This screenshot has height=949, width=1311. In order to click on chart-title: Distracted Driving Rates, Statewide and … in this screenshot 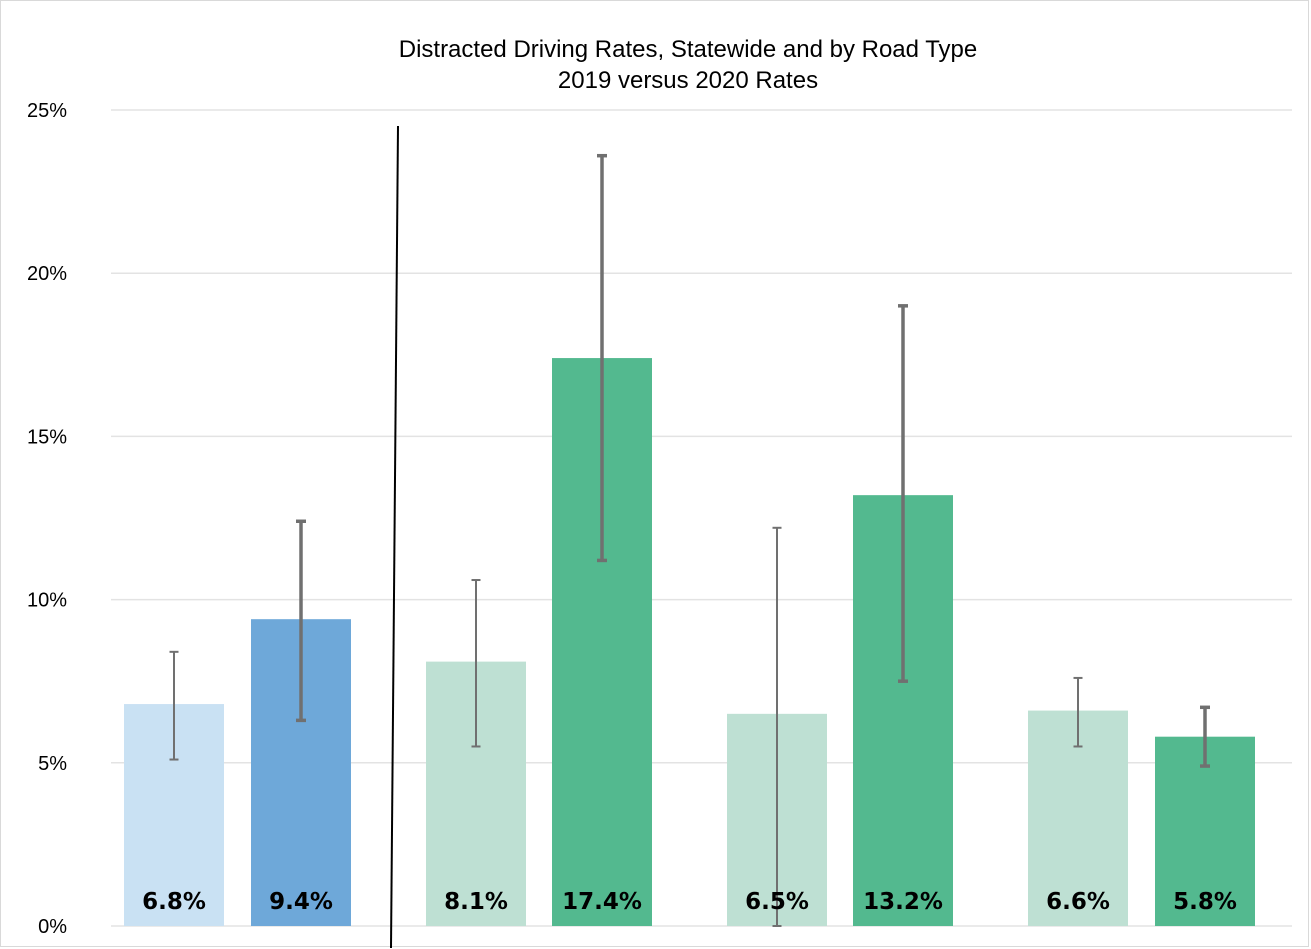, I will do `click(688, 49)`.